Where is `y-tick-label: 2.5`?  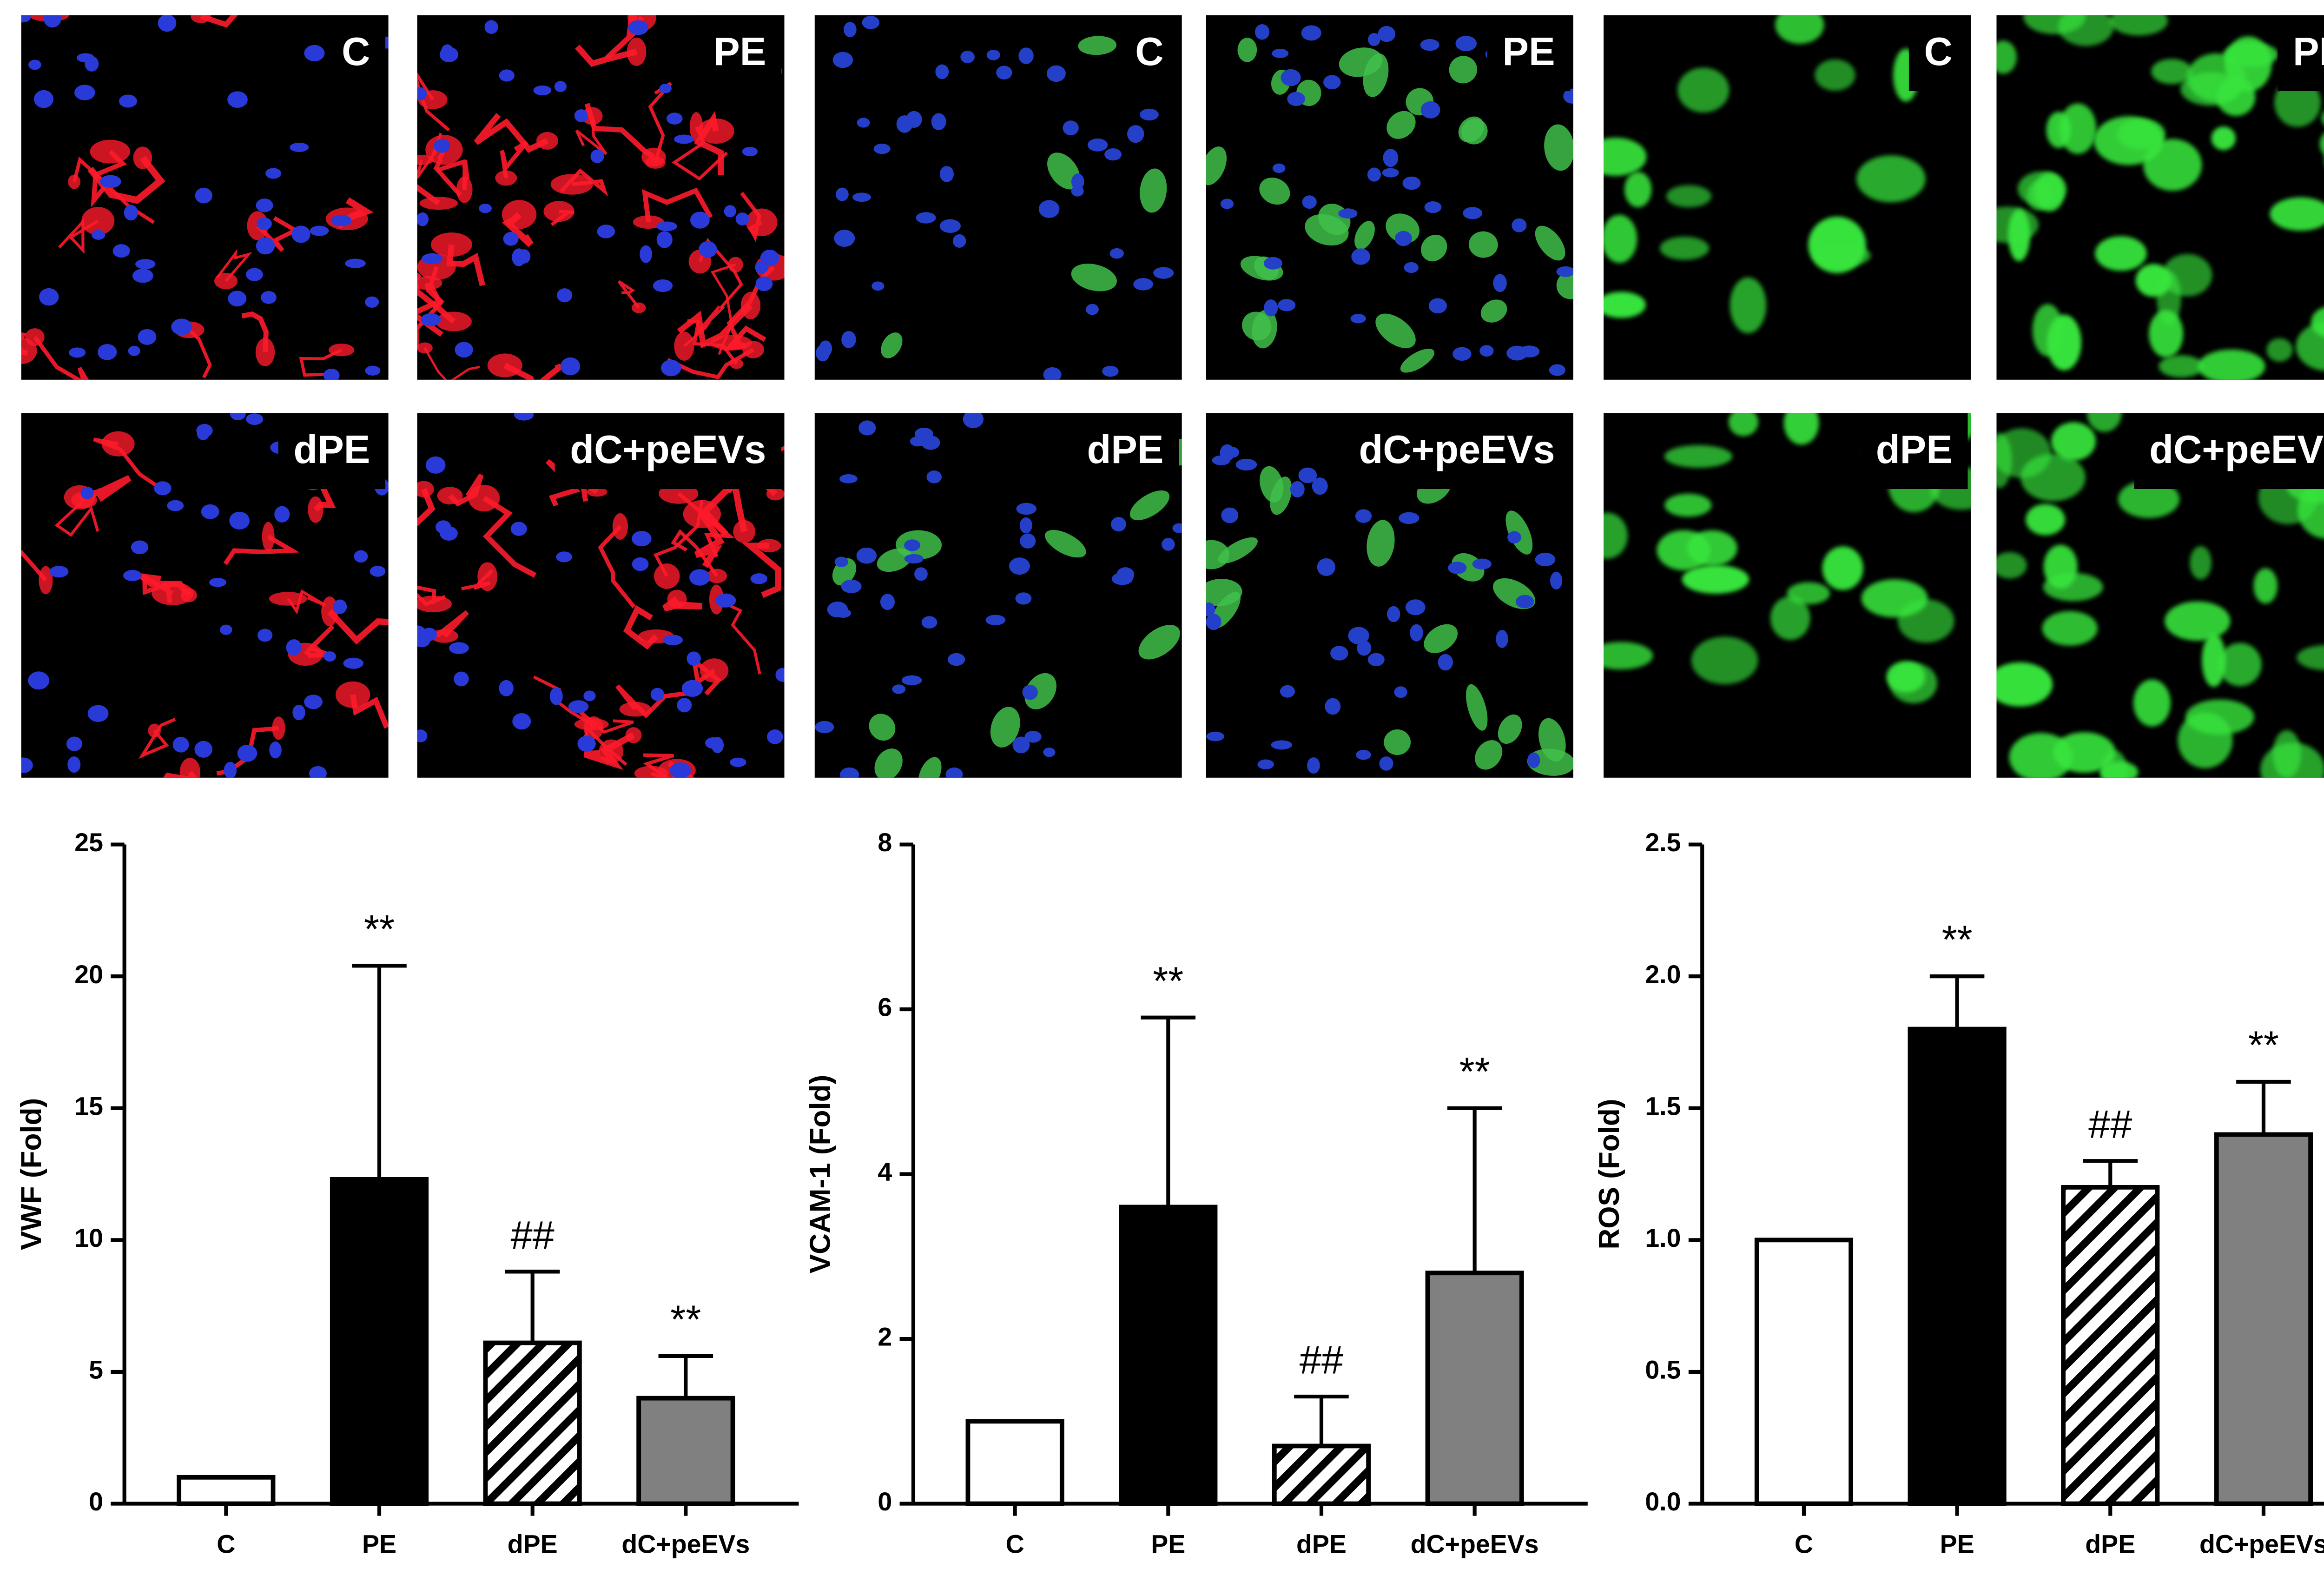 y-tick-label: 2.5 is located at coordinates (1663, 842).